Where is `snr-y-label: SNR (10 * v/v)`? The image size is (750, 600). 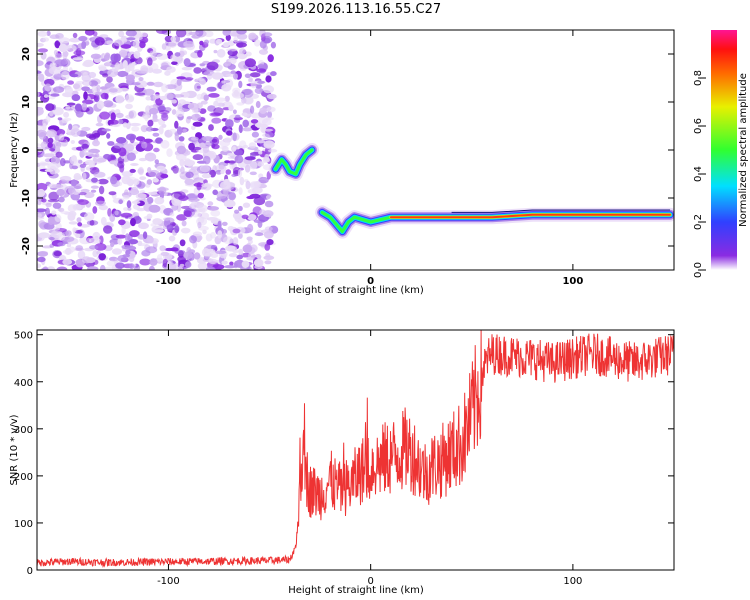
snr-y-label: SNR (10 * v/v) is located at coordinates (14, 449).